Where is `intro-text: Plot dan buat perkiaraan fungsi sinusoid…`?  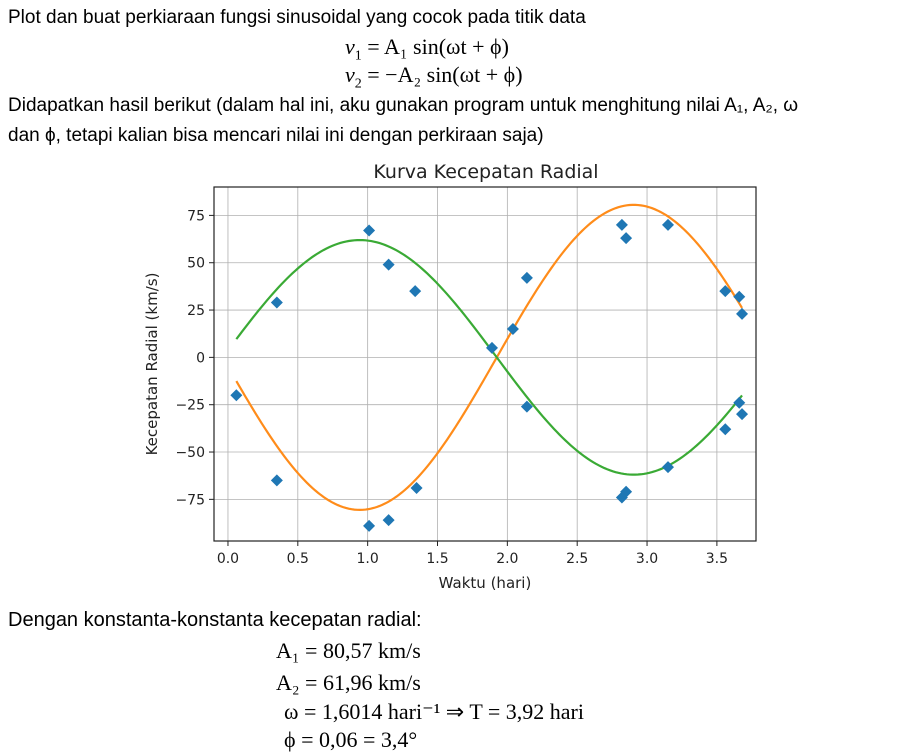 intro-text: Plot dan buat perkiaraan fungsi sinusoid… is located at coordinates (297, 17).